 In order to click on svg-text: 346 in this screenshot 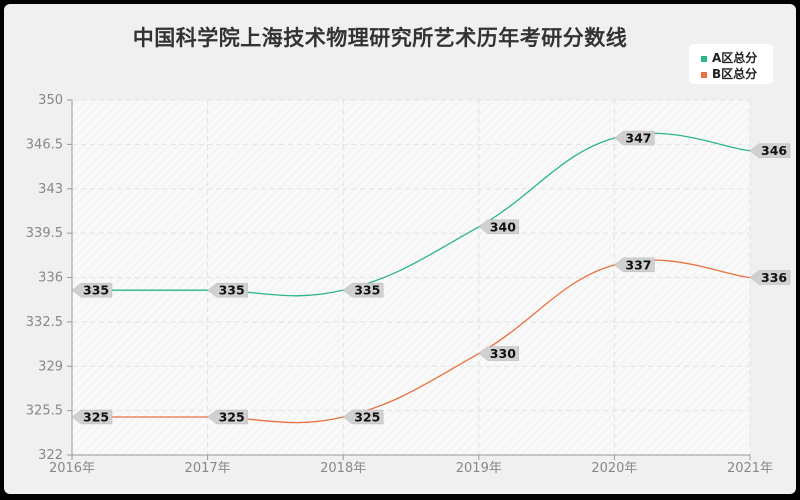, I will do `click(774, 150)`.